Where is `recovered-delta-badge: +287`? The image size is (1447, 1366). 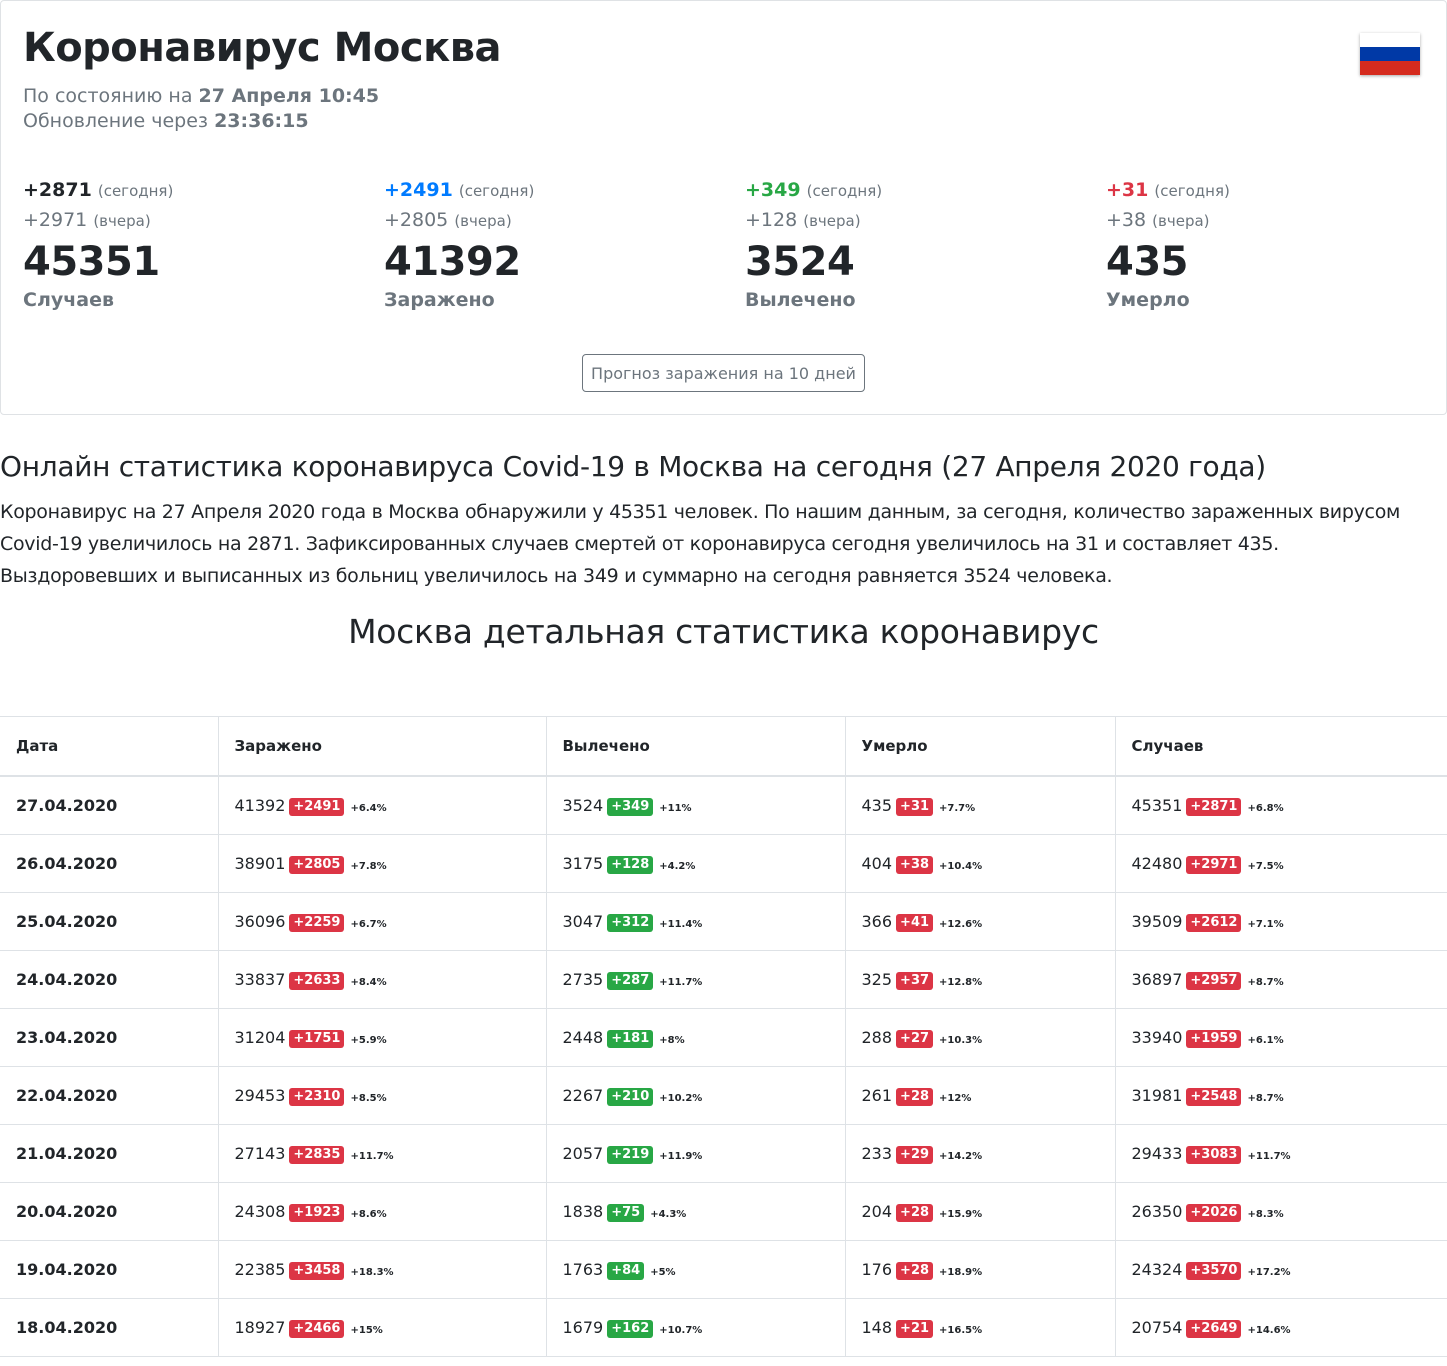 recovered-delta-badge: +287 is located at coordinates (630, 980).